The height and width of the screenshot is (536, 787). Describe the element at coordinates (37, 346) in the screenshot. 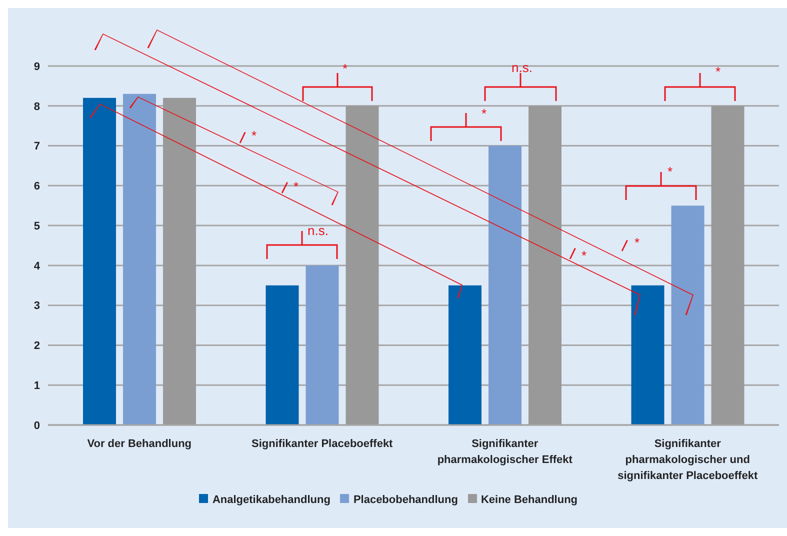

I see `y-tick-label: 2` at that location.